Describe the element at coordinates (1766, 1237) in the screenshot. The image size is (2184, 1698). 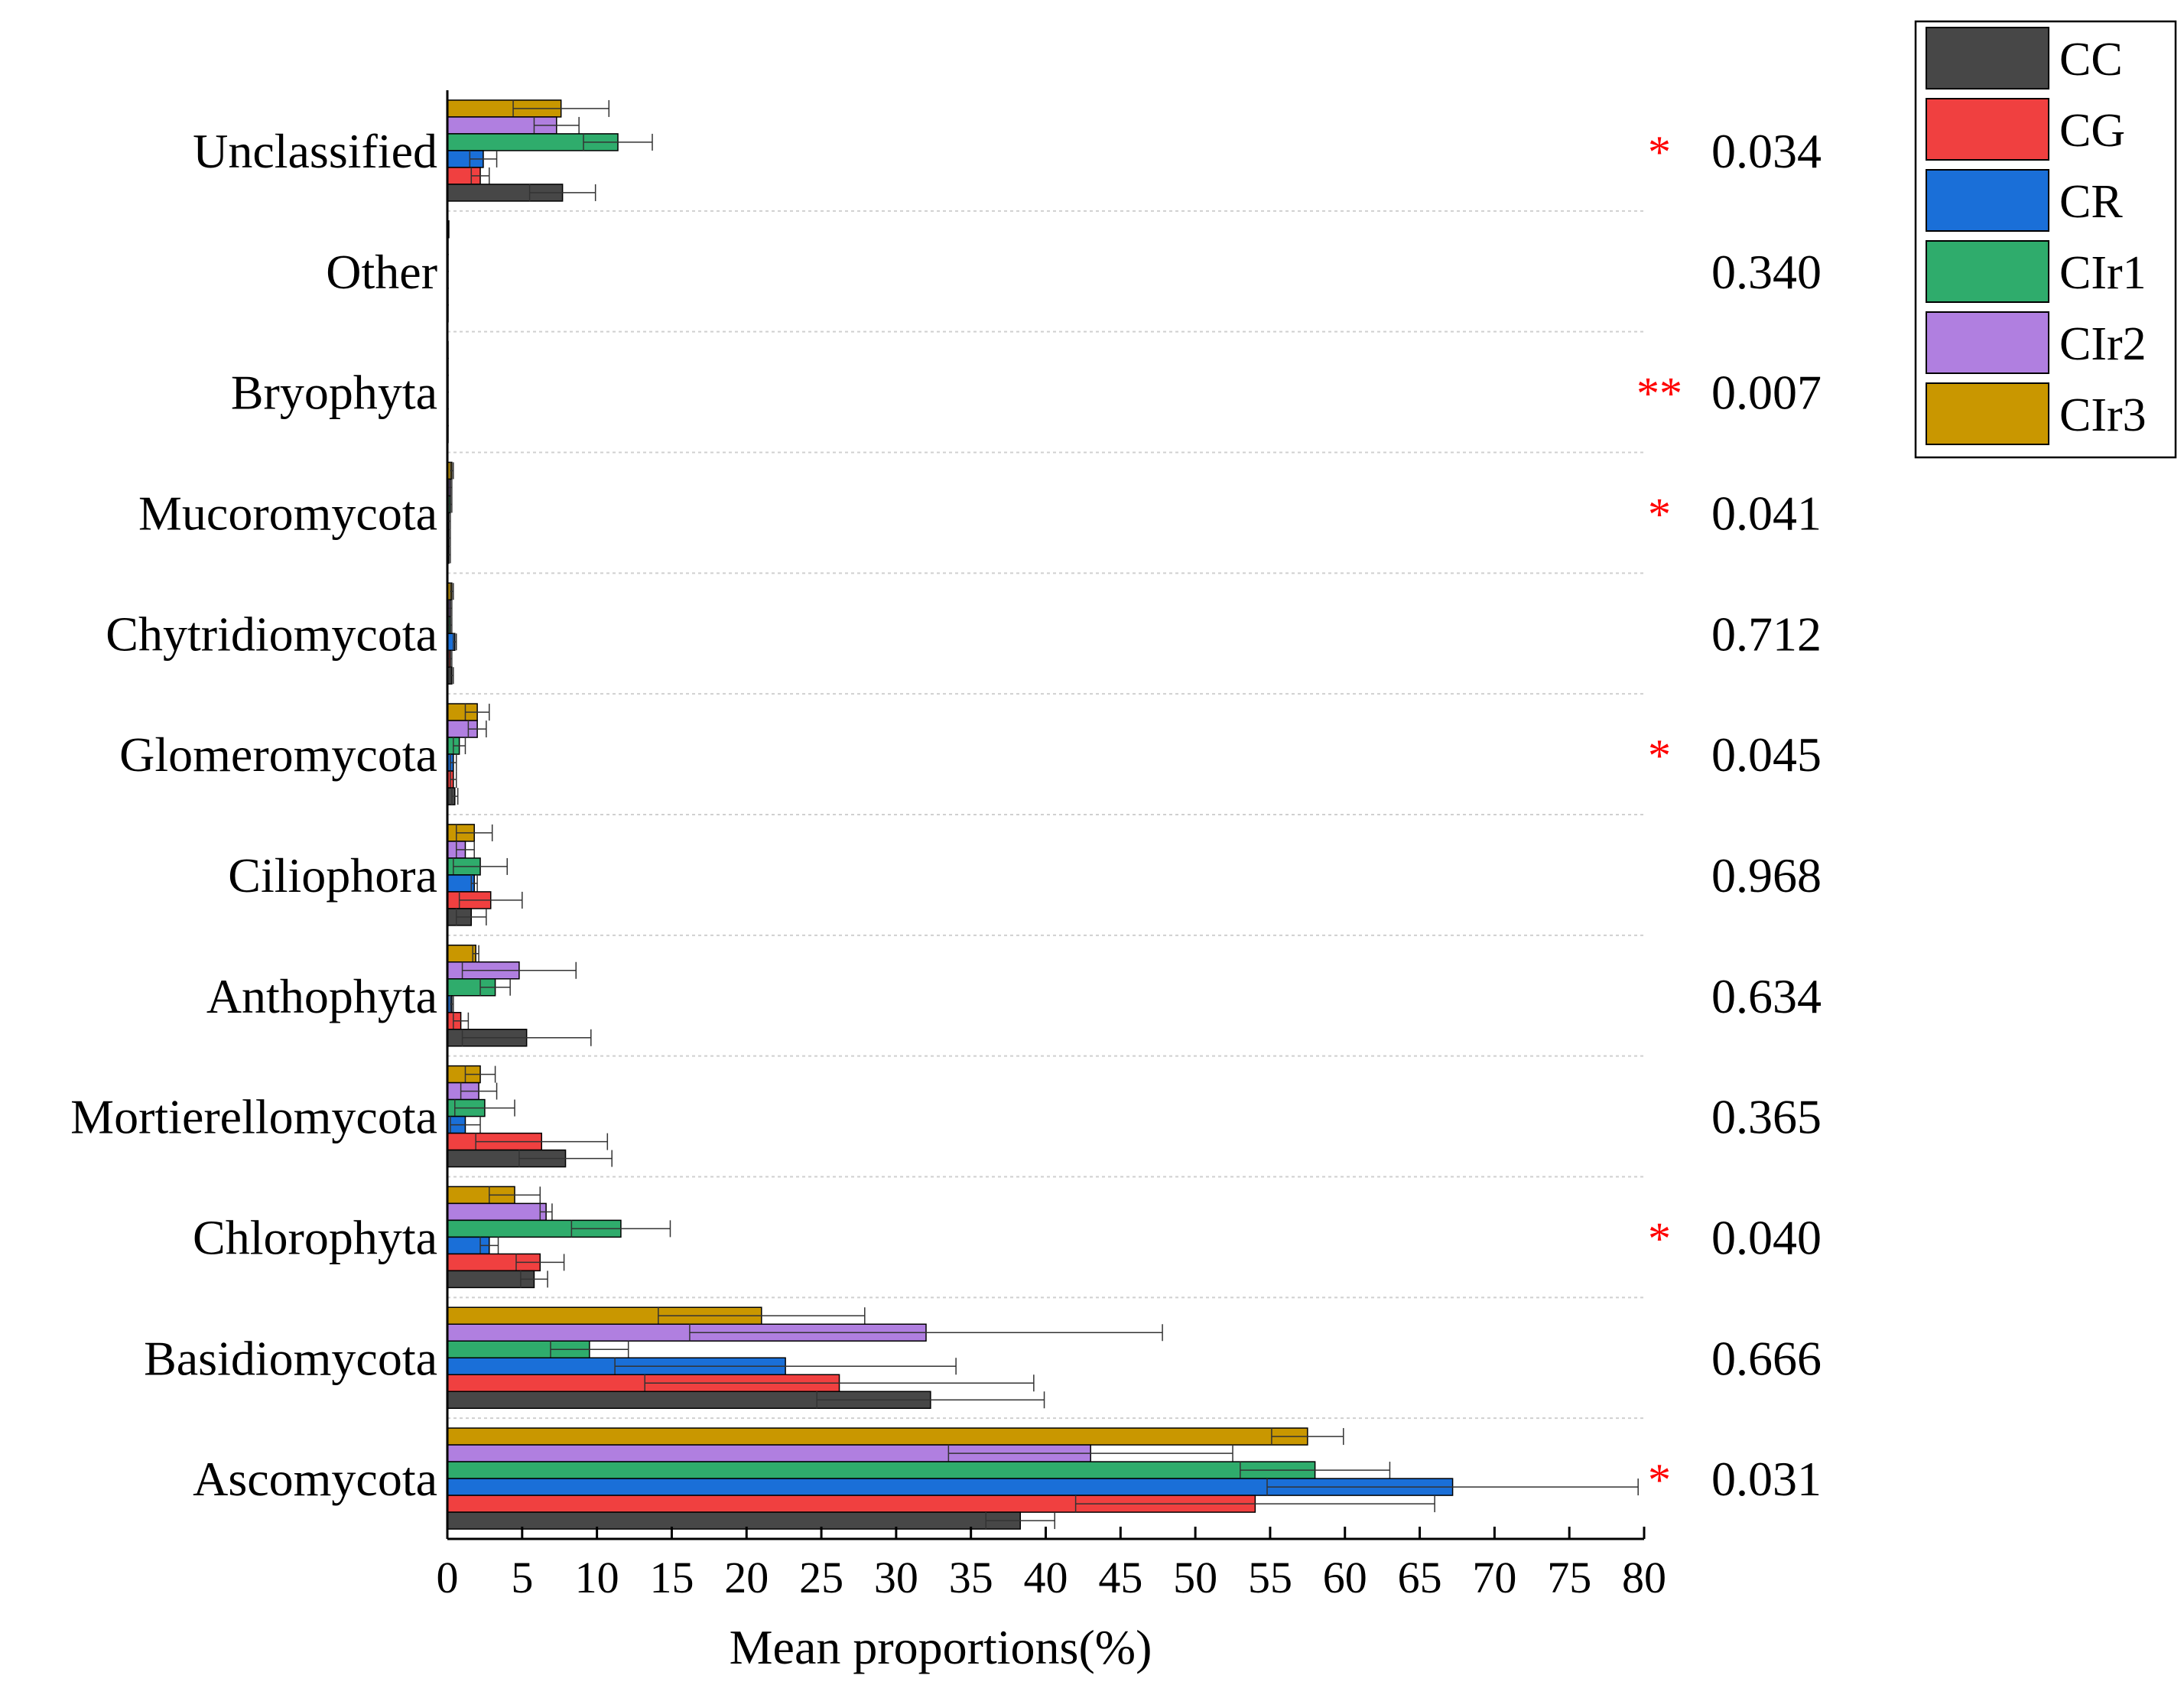
I see `p-value-chlorophyta: 0.040` at that location.